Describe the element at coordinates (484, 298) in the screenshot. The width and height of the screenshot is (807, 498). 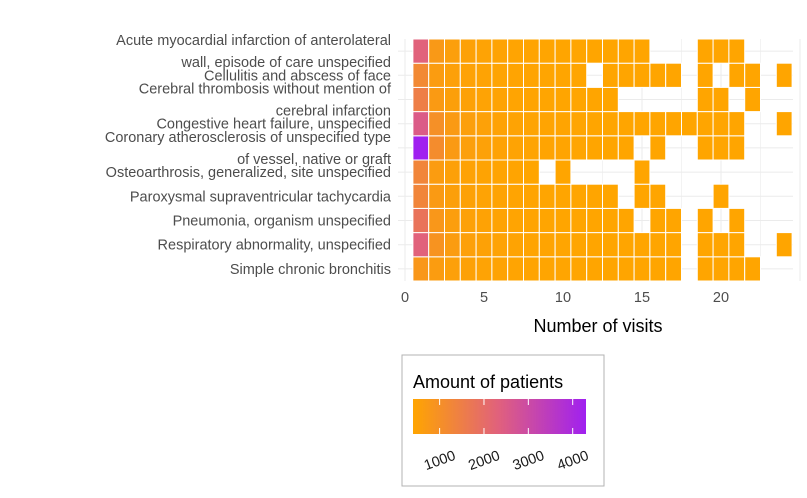
I see `x-tick-label: 5` at that location.